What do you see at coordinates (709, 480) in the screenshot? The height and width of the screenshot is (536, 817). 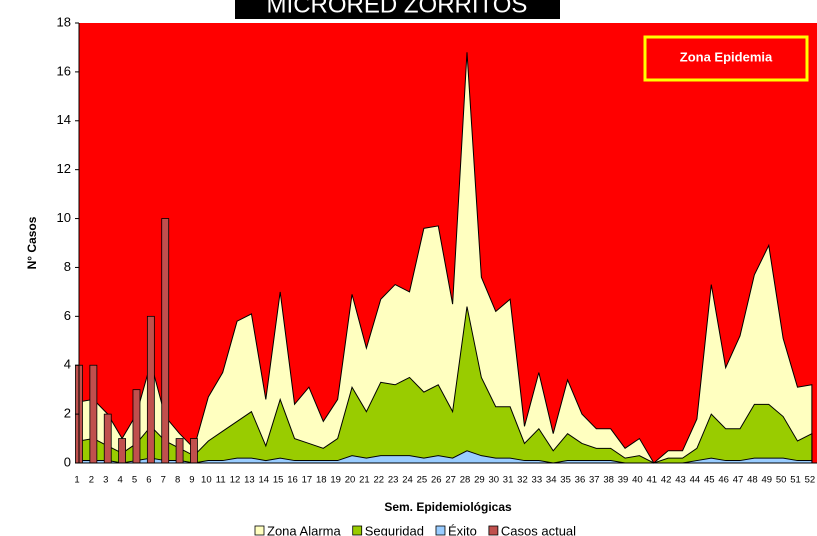 I see `x-tick-label: 45` at bounding box center [709, 480].